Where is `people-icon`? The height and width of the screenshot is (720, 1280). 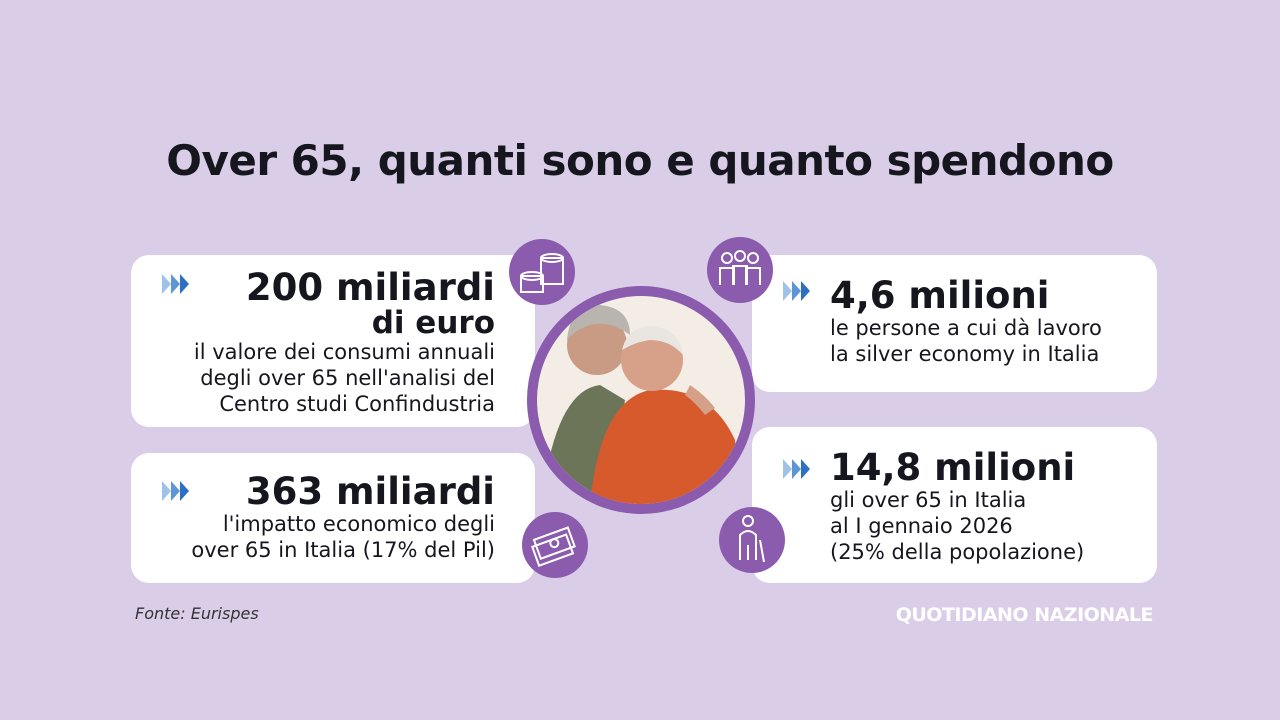
people-icon is located at coordinates (740, 270).